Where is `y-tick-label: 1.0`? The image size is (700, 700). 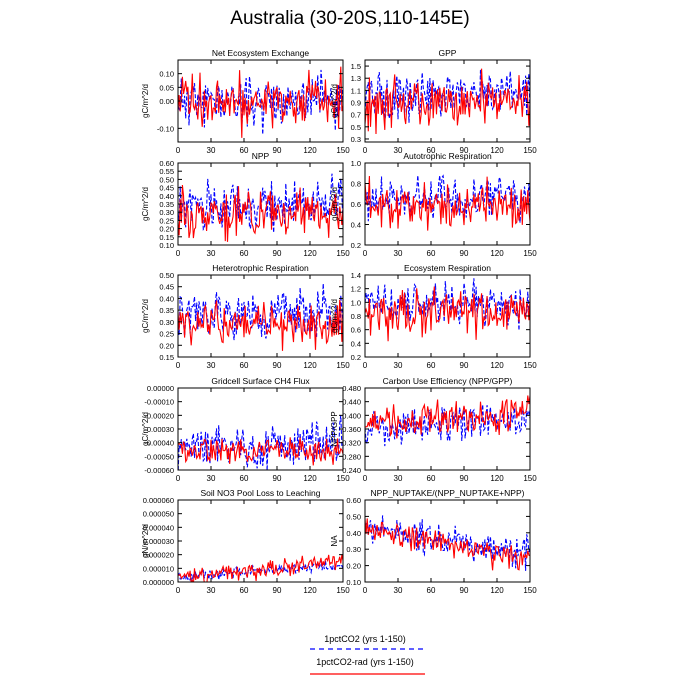 y-tick-label: 1.0 is located at coordinates (356, 163).